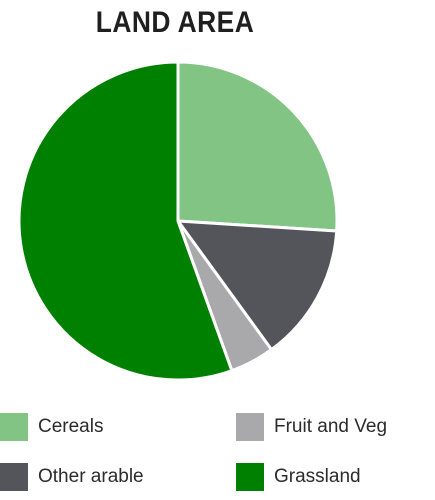 Image resolution: width=435 pixels, height=500 pixels. Describe the element at coordinates (91, 476) in the screenshot. I see `legend-label-other-arable: Other arable` at that location.